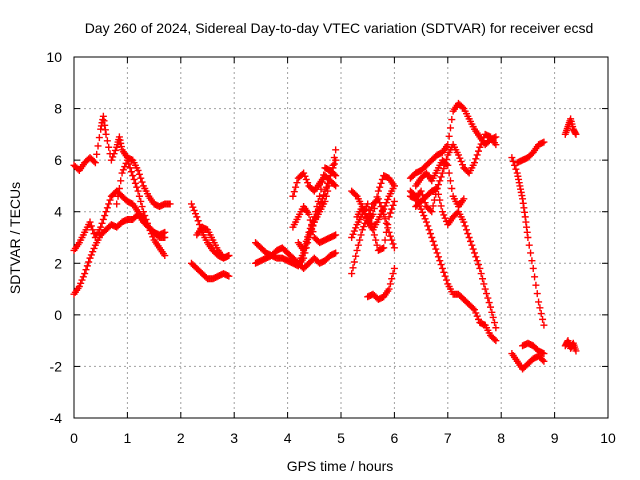 The image size is (640, 480). Describe the element at coordinates (234, 438) in the screenshot. I see `x-tick-label: 3` at that location.